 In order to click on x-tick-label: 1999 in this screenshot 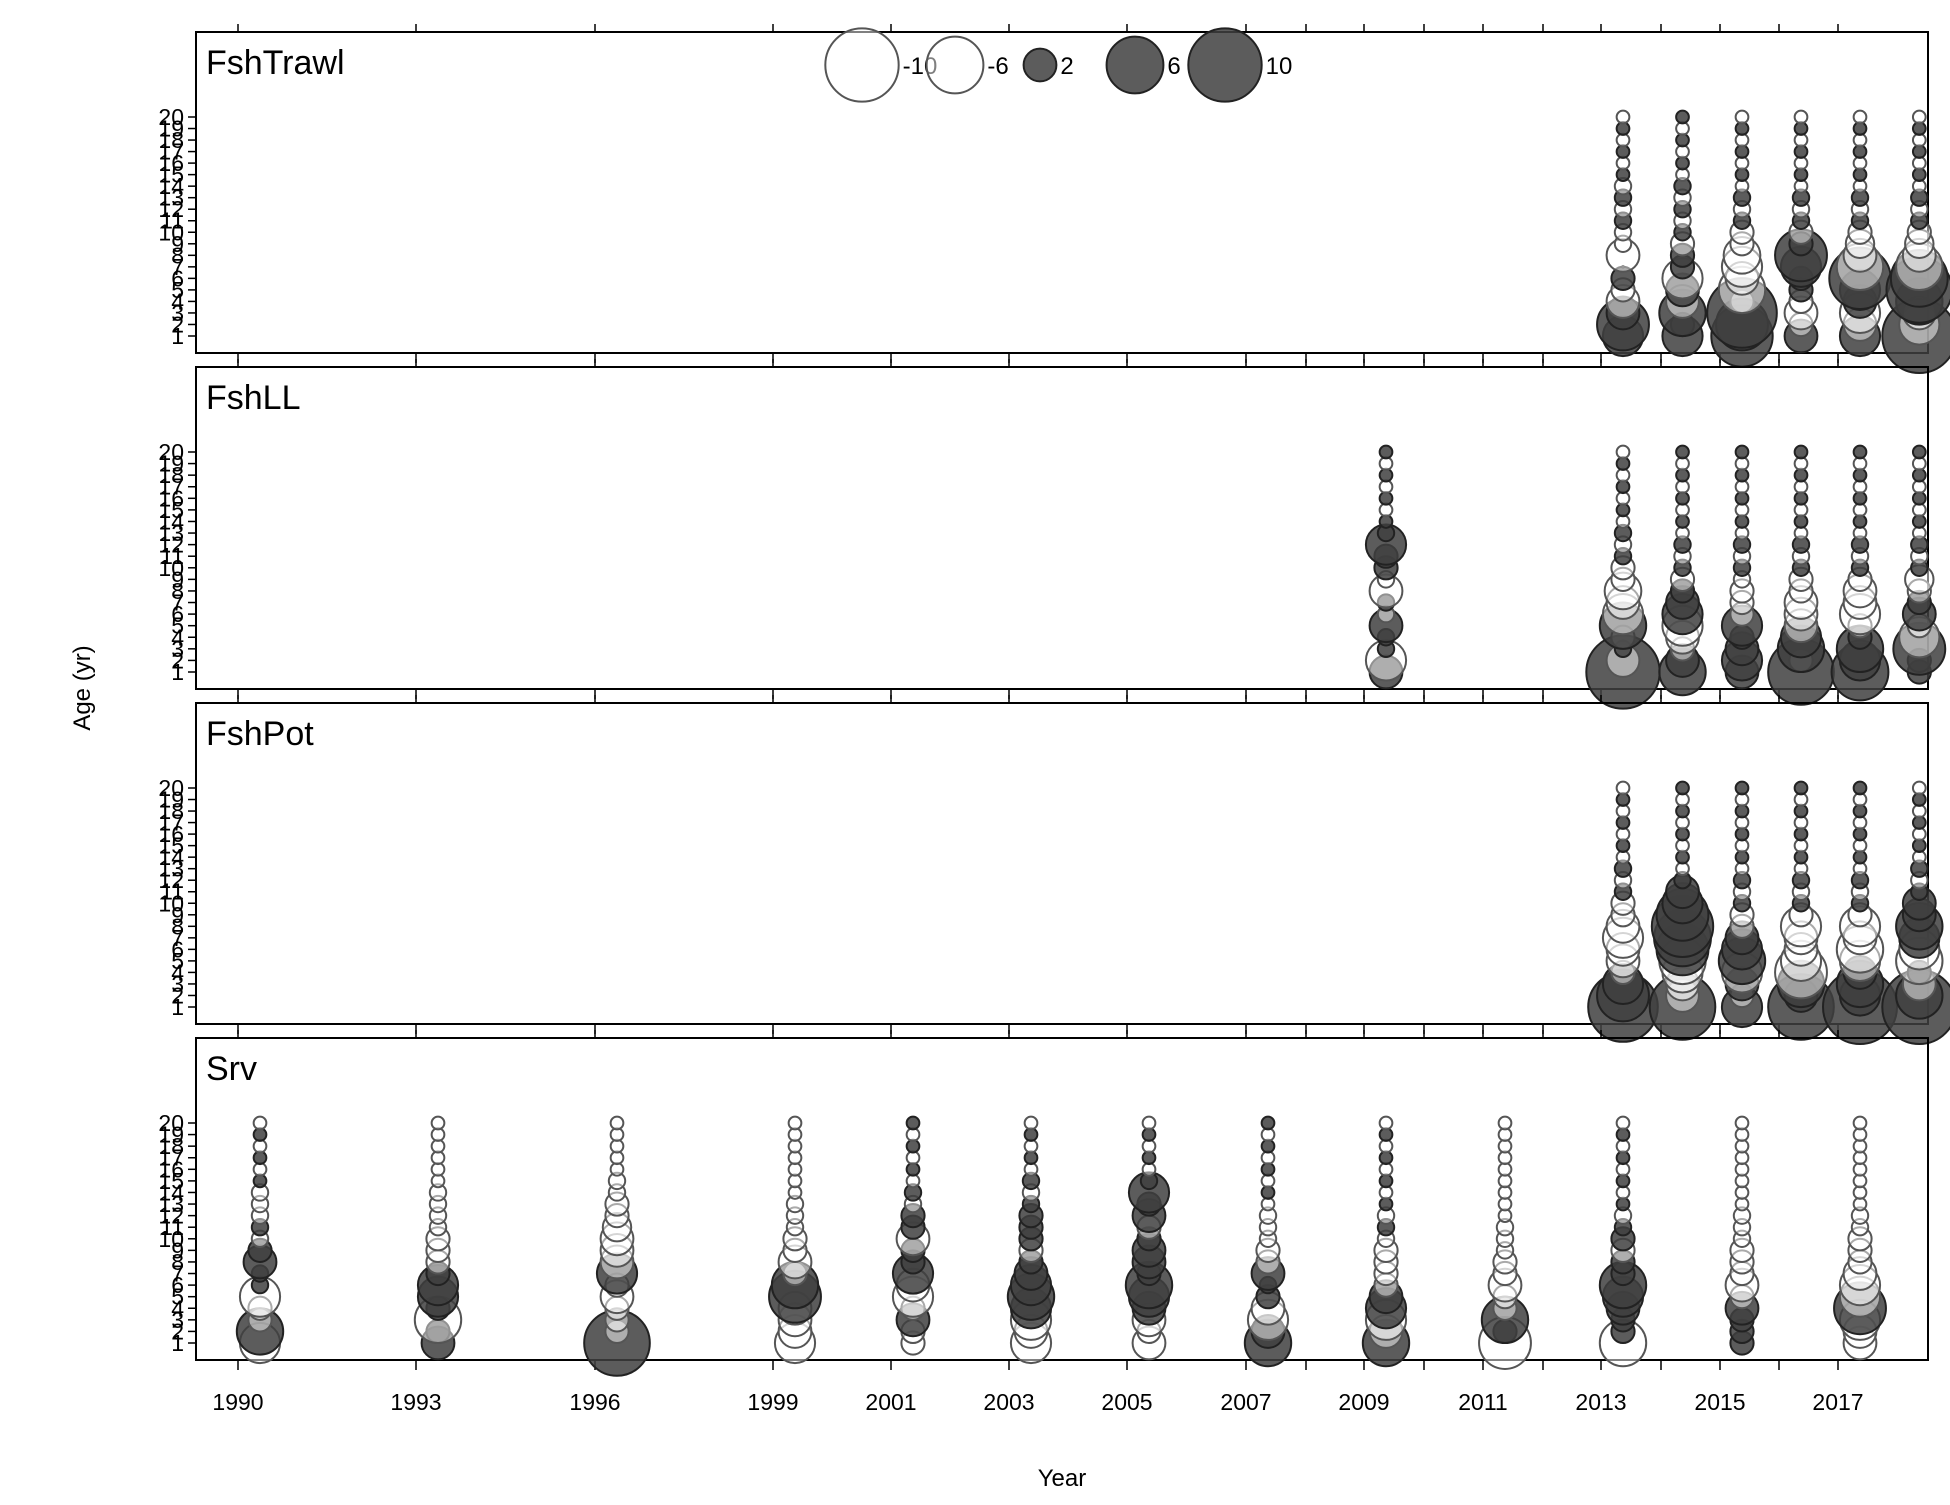, I will do `click(772, 1402)`.